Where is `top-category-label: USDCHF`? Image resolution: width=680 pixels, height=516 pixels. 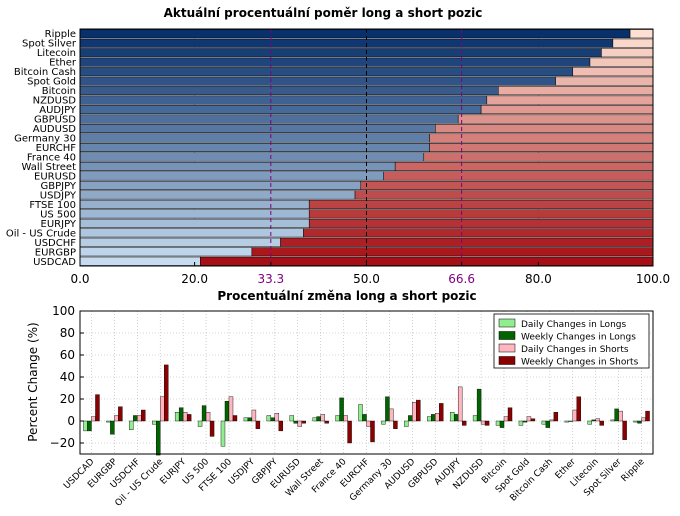 top-category-label: USDCHF is located at coordinates (55, 243).